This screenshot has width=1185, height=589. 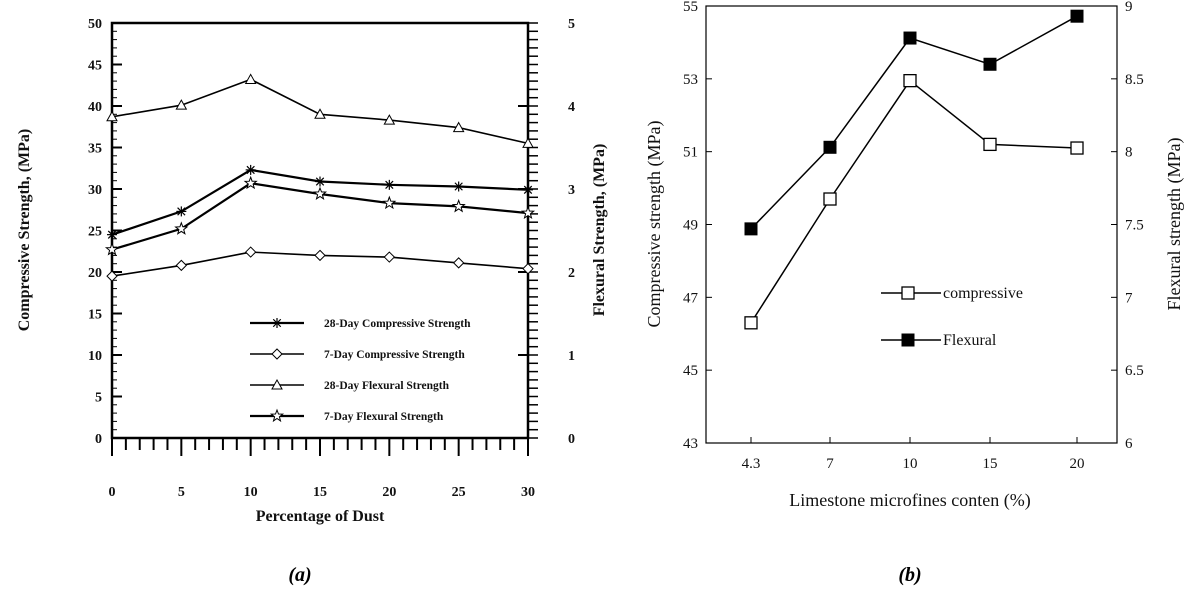 I want to click on panel-label-a: (a), so click(x=299, y=575).